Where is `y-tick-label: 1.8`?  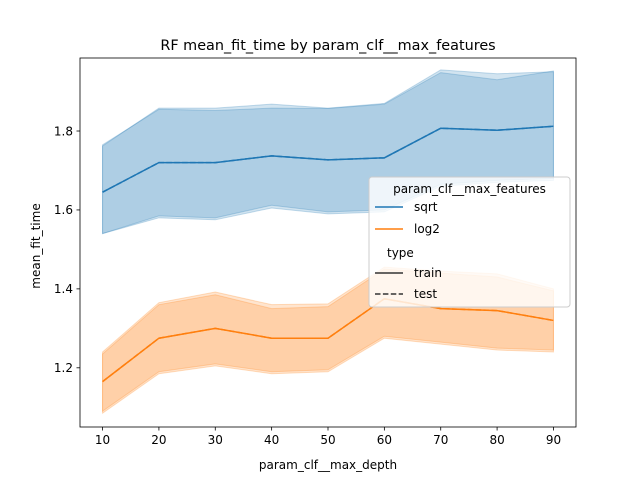 y-tick-label: 1.8 is located at coordinates (63, 131).